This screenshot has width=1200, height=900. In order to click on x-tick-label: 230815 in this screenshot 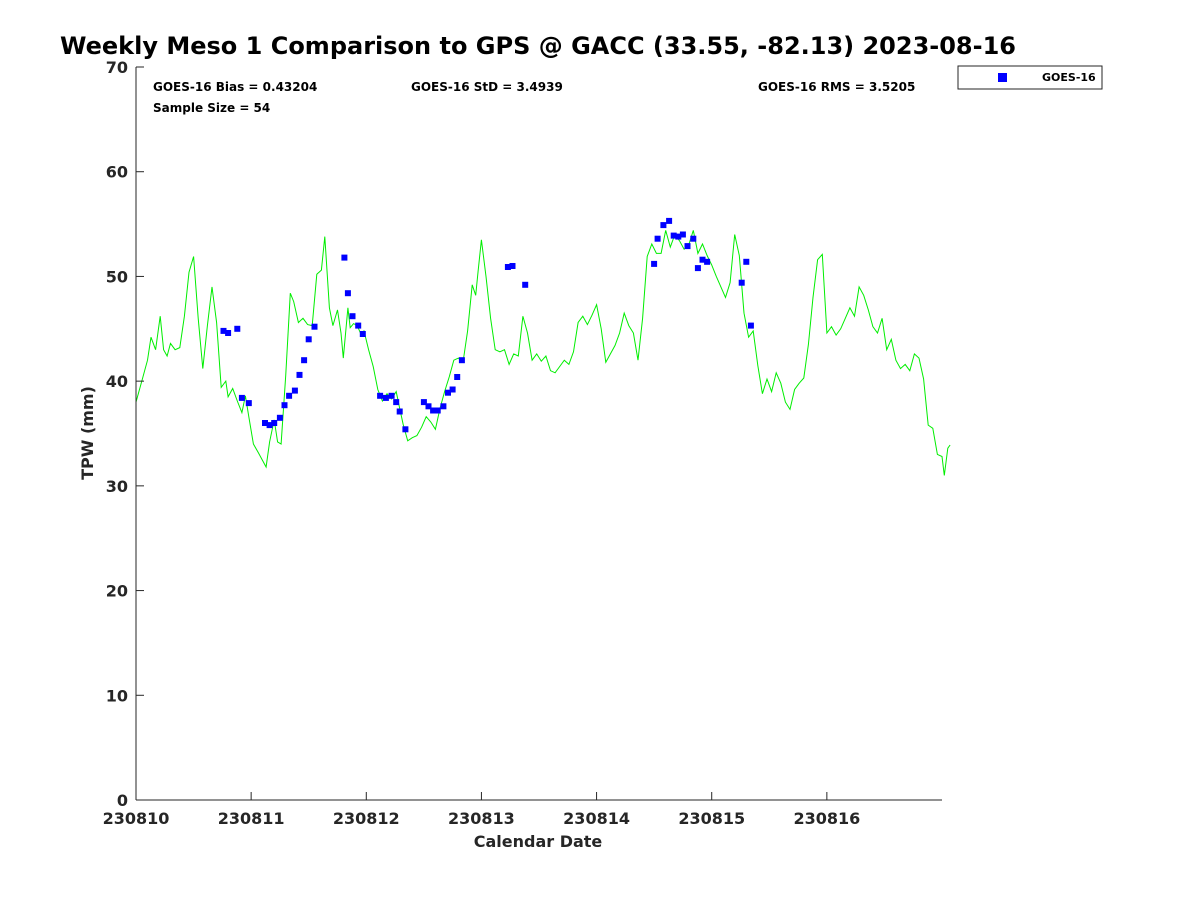, I will do `click(711, 818)`.